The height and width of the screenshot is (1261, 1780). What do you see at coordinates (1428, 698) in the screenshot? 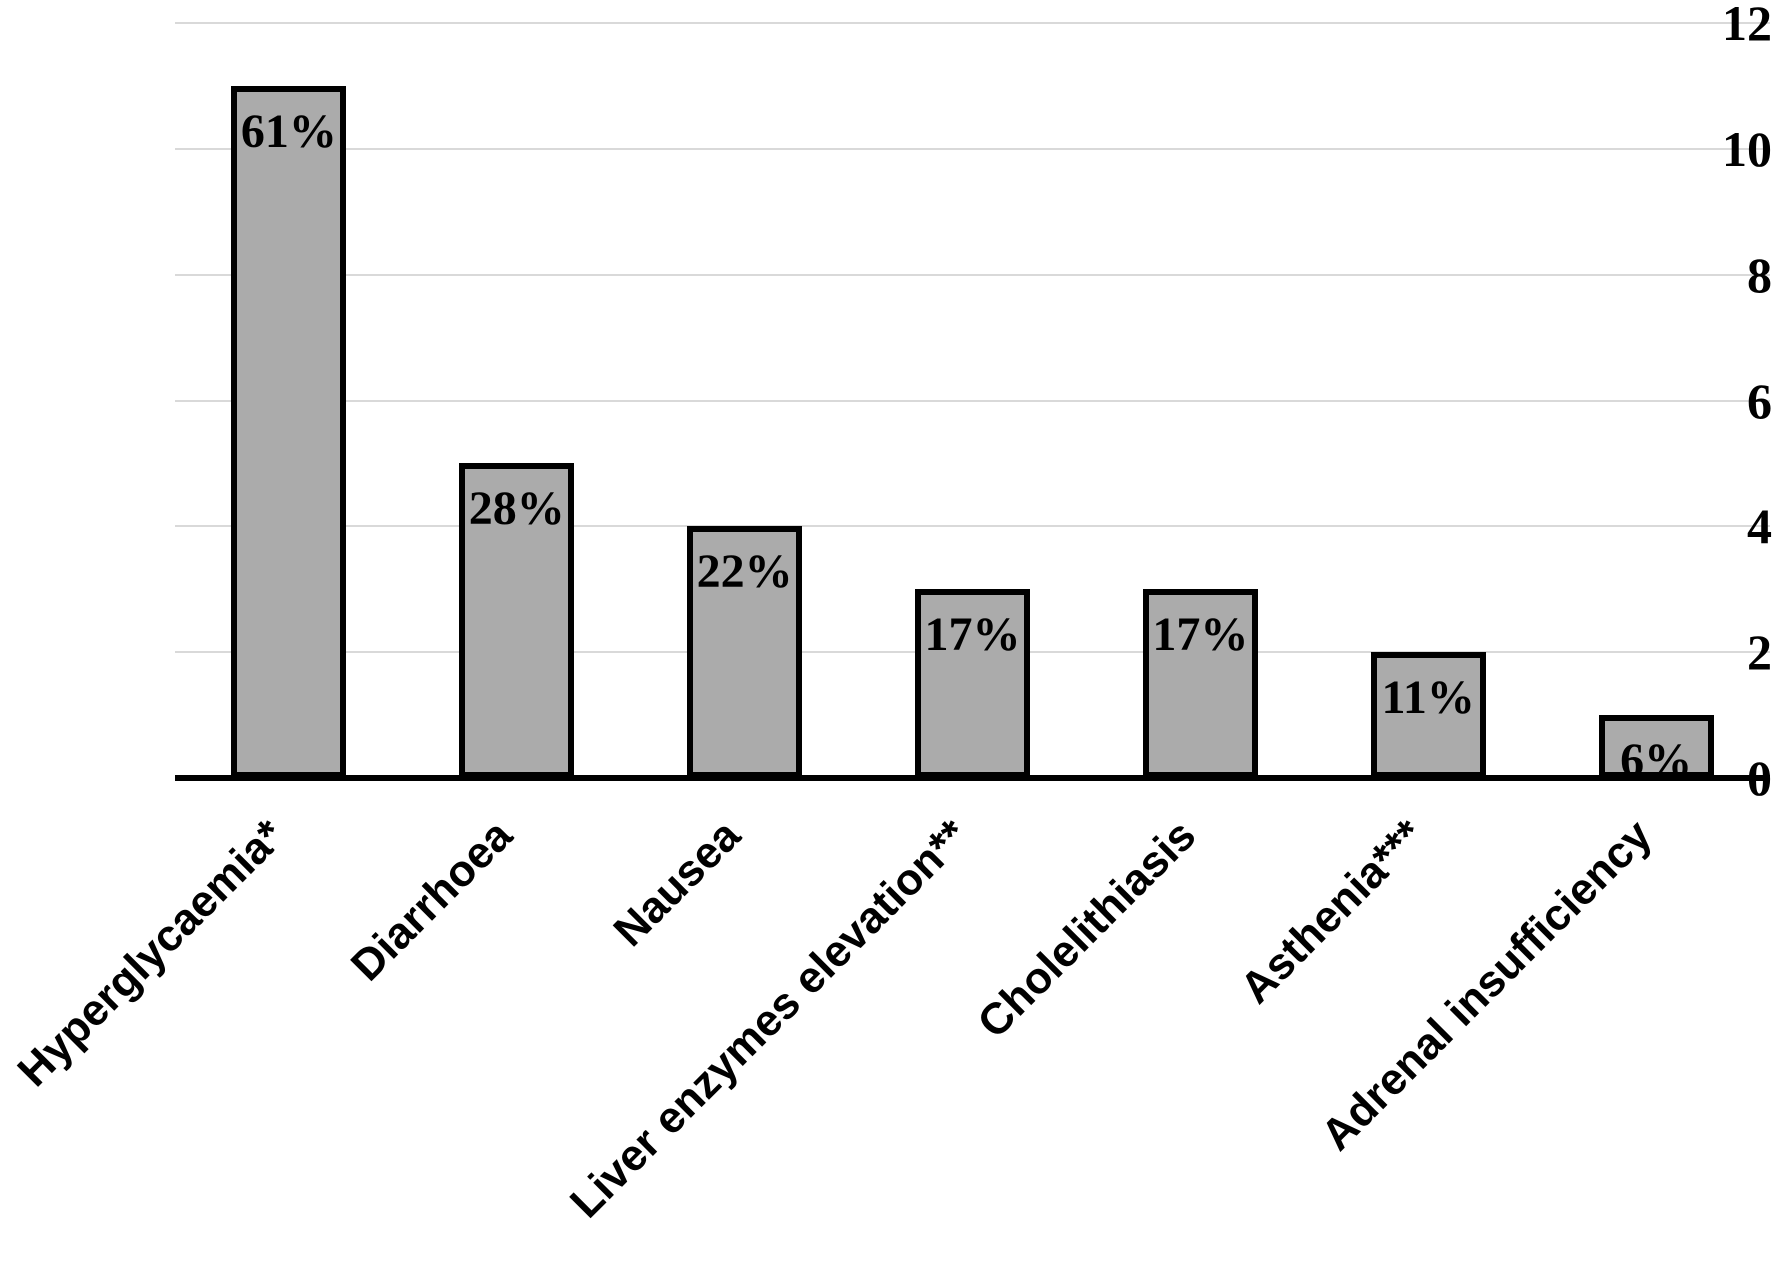
I see `bar-value-label: 11%` at bounding box center [1428, 698].